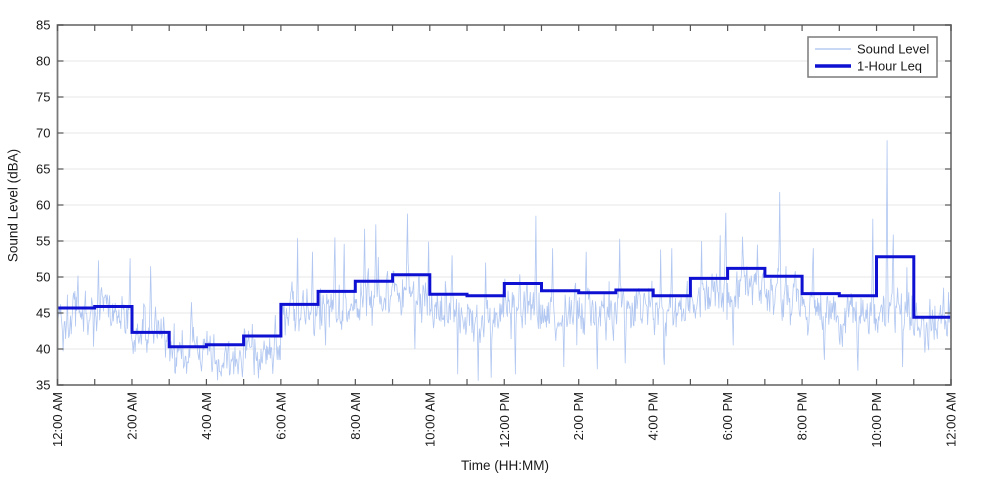 This screenshot has height=500, width=1000. What do you see at coordinates (43, 133) in the screenshot?
I see `y-tick-label: 70` at bounding box center [43, 133].